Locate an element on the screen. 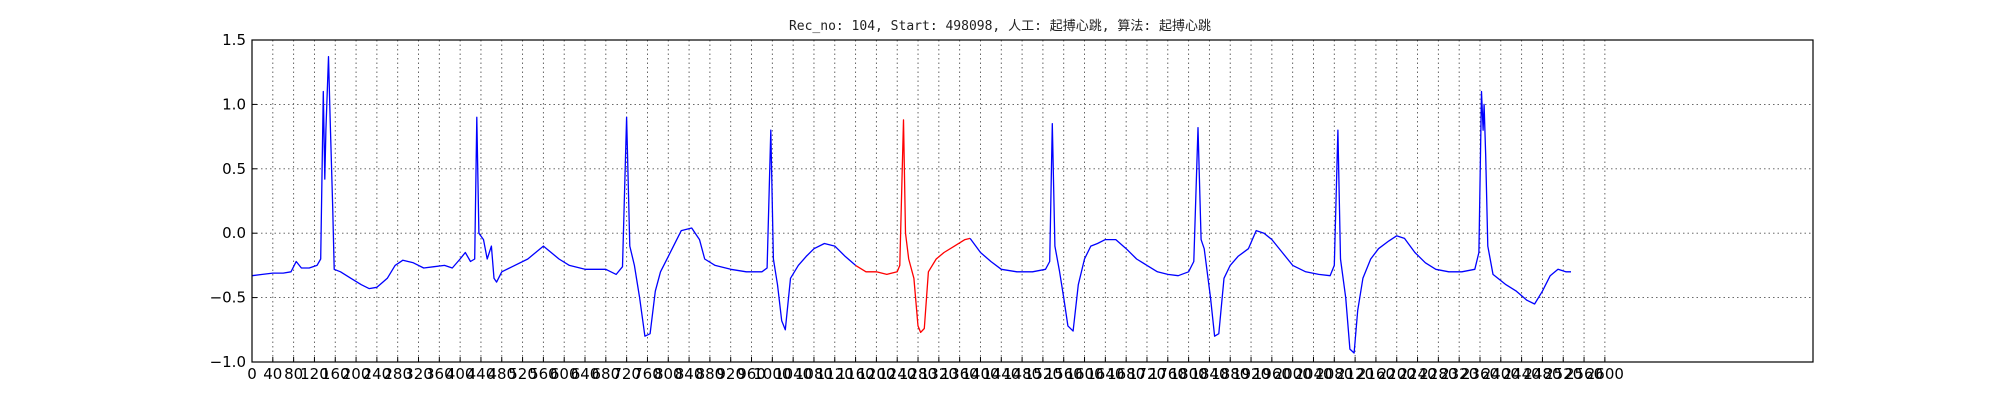  ecg-highlight-segment is located at coordinates (913, 226).